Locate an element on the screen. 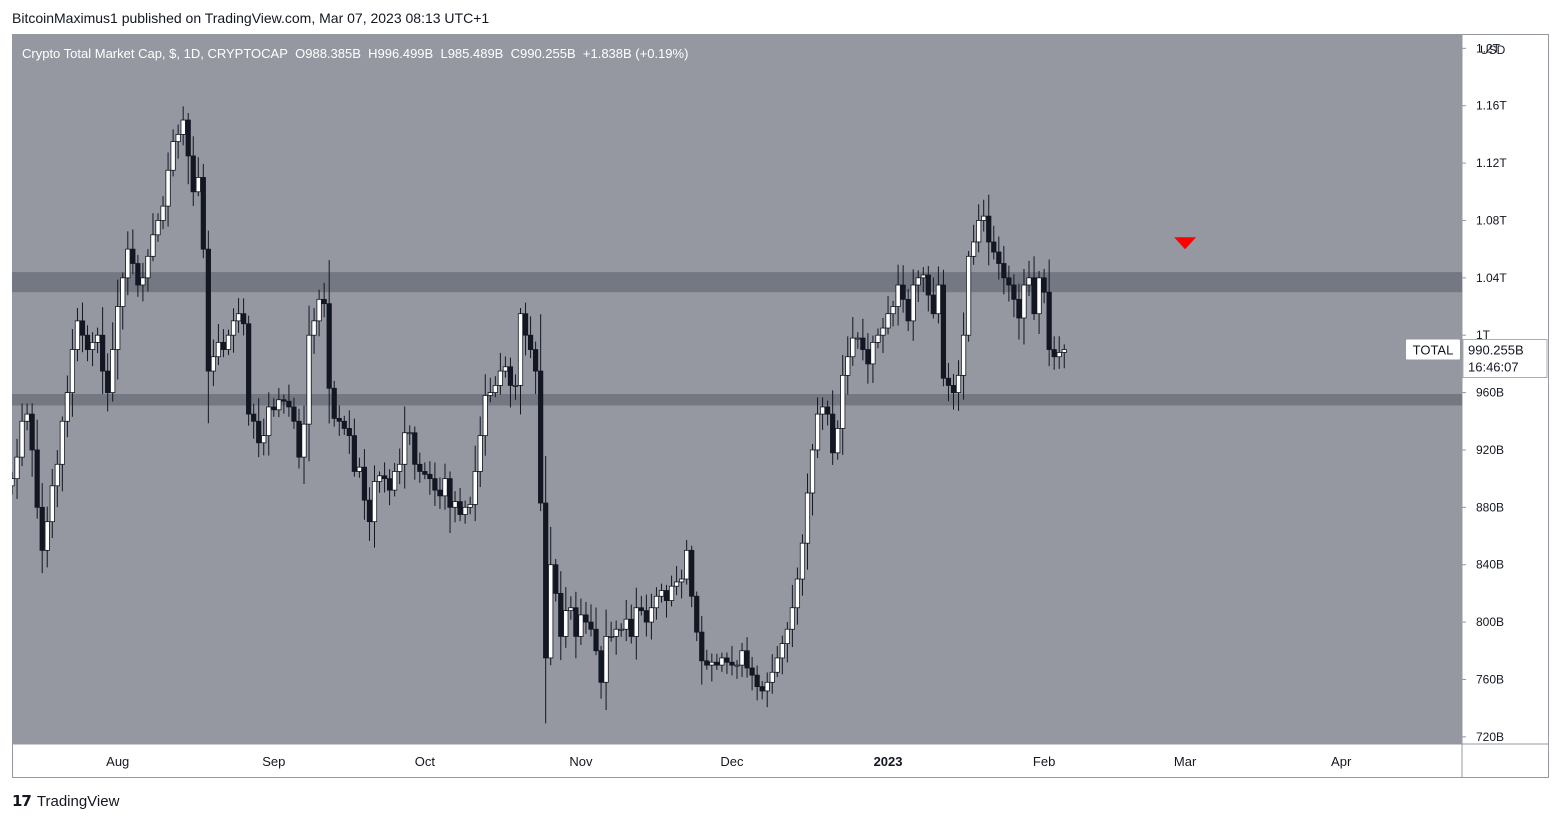 This screenshot has width=1562, height=823. x-tick-label: 2023 is located at coordinates (888, 761).